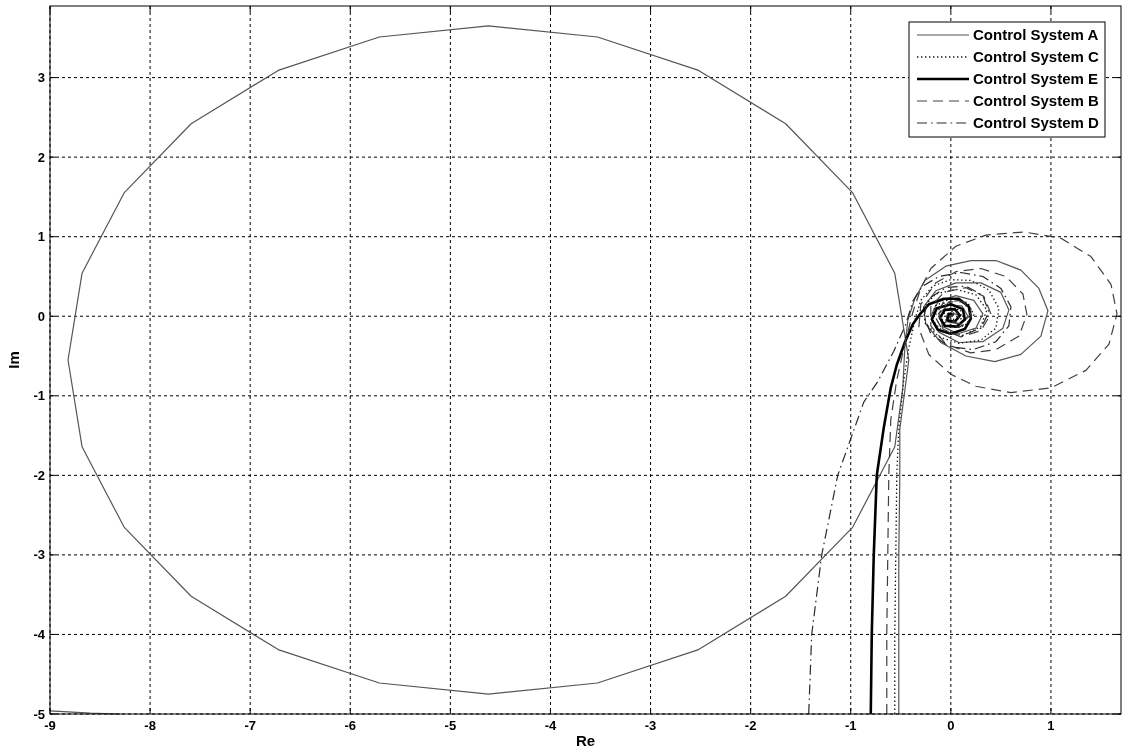  Describe the element at coordinates (1051, 725) in the screenshot. I see `x-tick-label: 1` at that location.